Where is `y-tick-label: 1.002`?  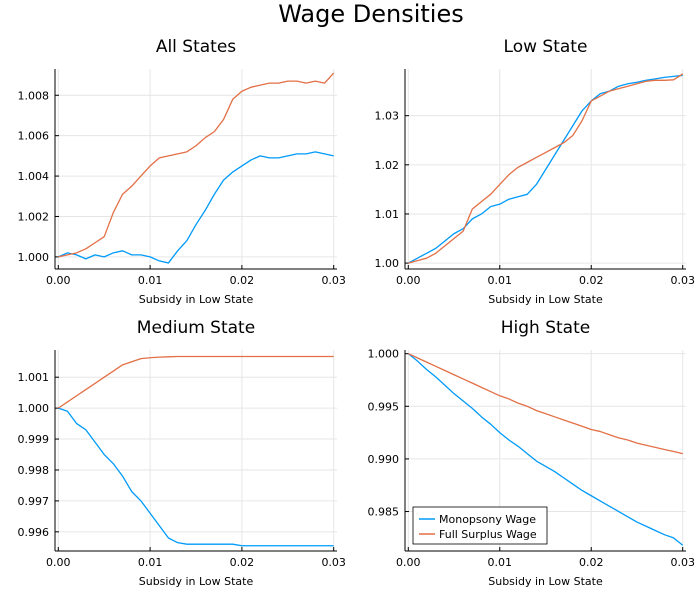 y-tick-label: 1.002 is located at coordinates (34, 216).